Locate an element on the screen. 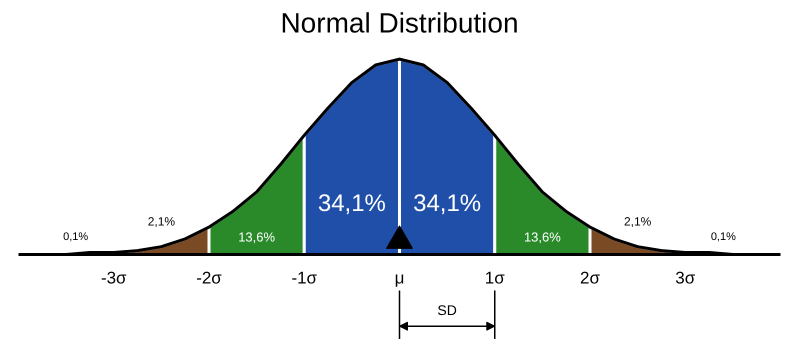  chart-title: Normal Distribution is located at coordinates (399, 23).